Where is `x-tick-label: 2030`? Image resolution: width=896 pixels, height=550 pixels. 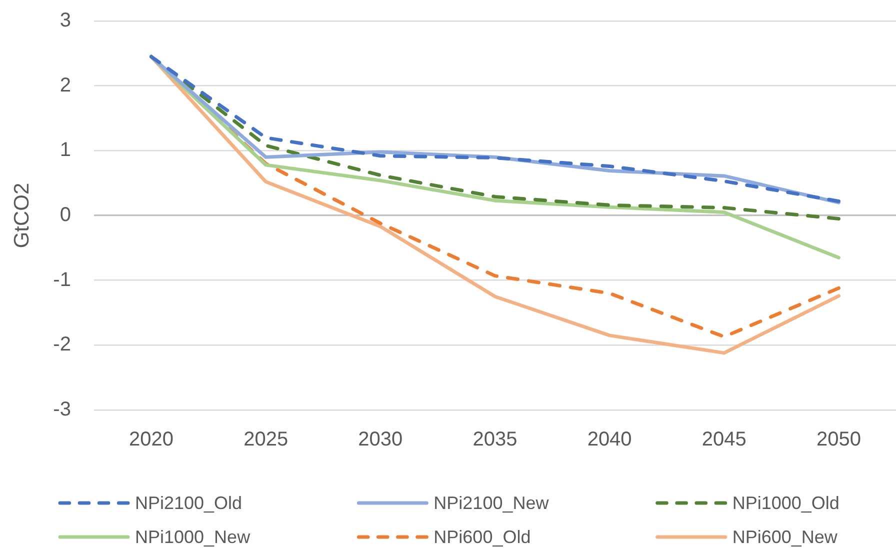
x-tick-label: 2030 is located at coordinates (380, 439).